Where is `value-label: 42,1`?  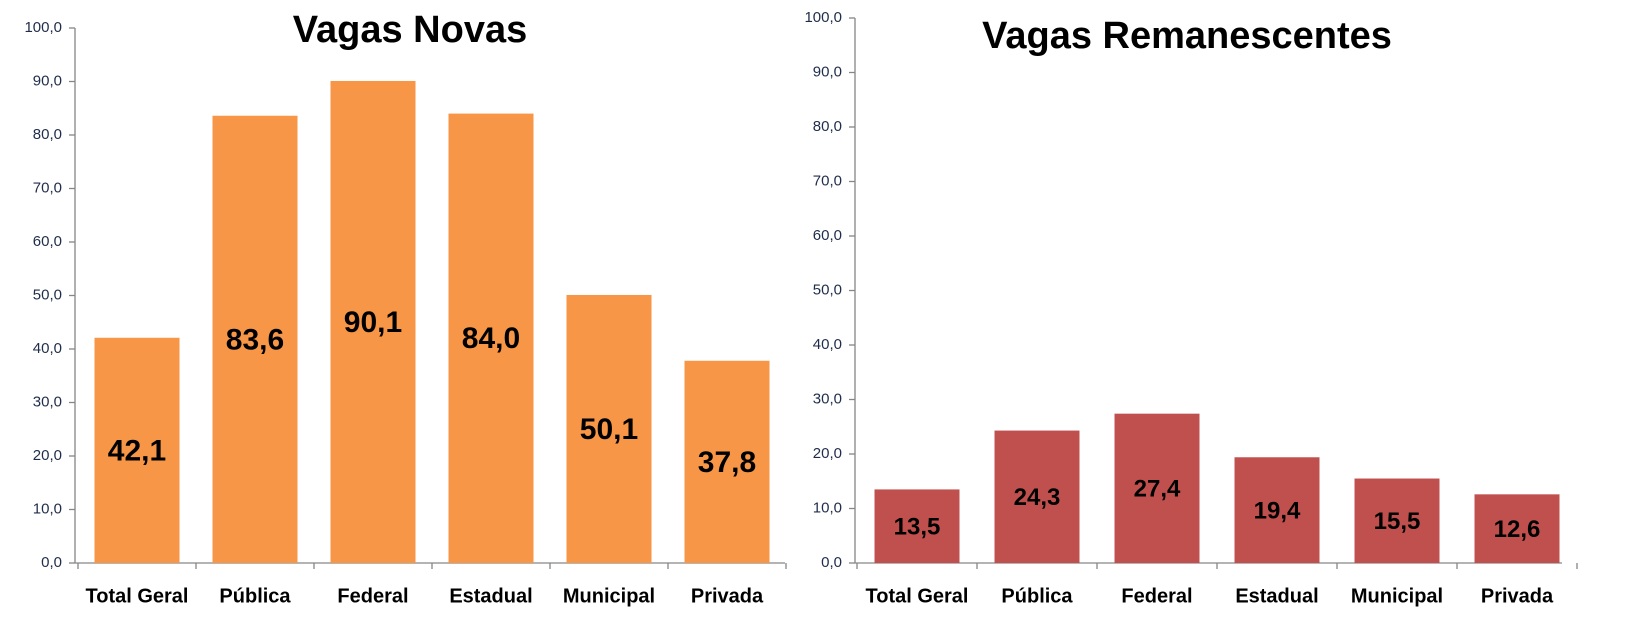
value-label: 42,1 is located at coordinates (137, 450).